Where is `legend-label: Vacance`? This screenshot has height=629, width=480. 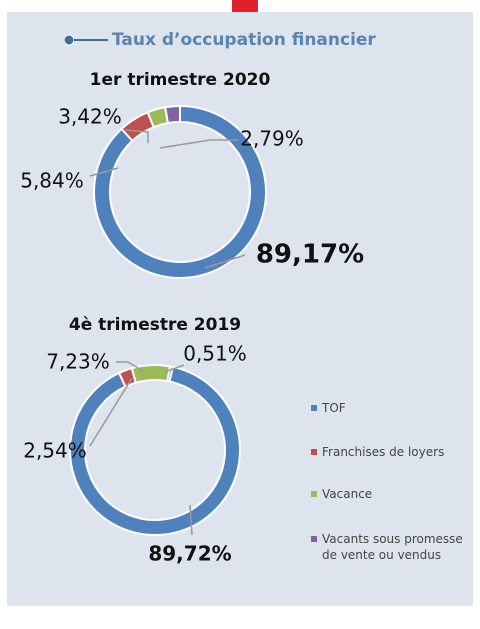
legend-label: Vacance is located at coordinates (347, 494).